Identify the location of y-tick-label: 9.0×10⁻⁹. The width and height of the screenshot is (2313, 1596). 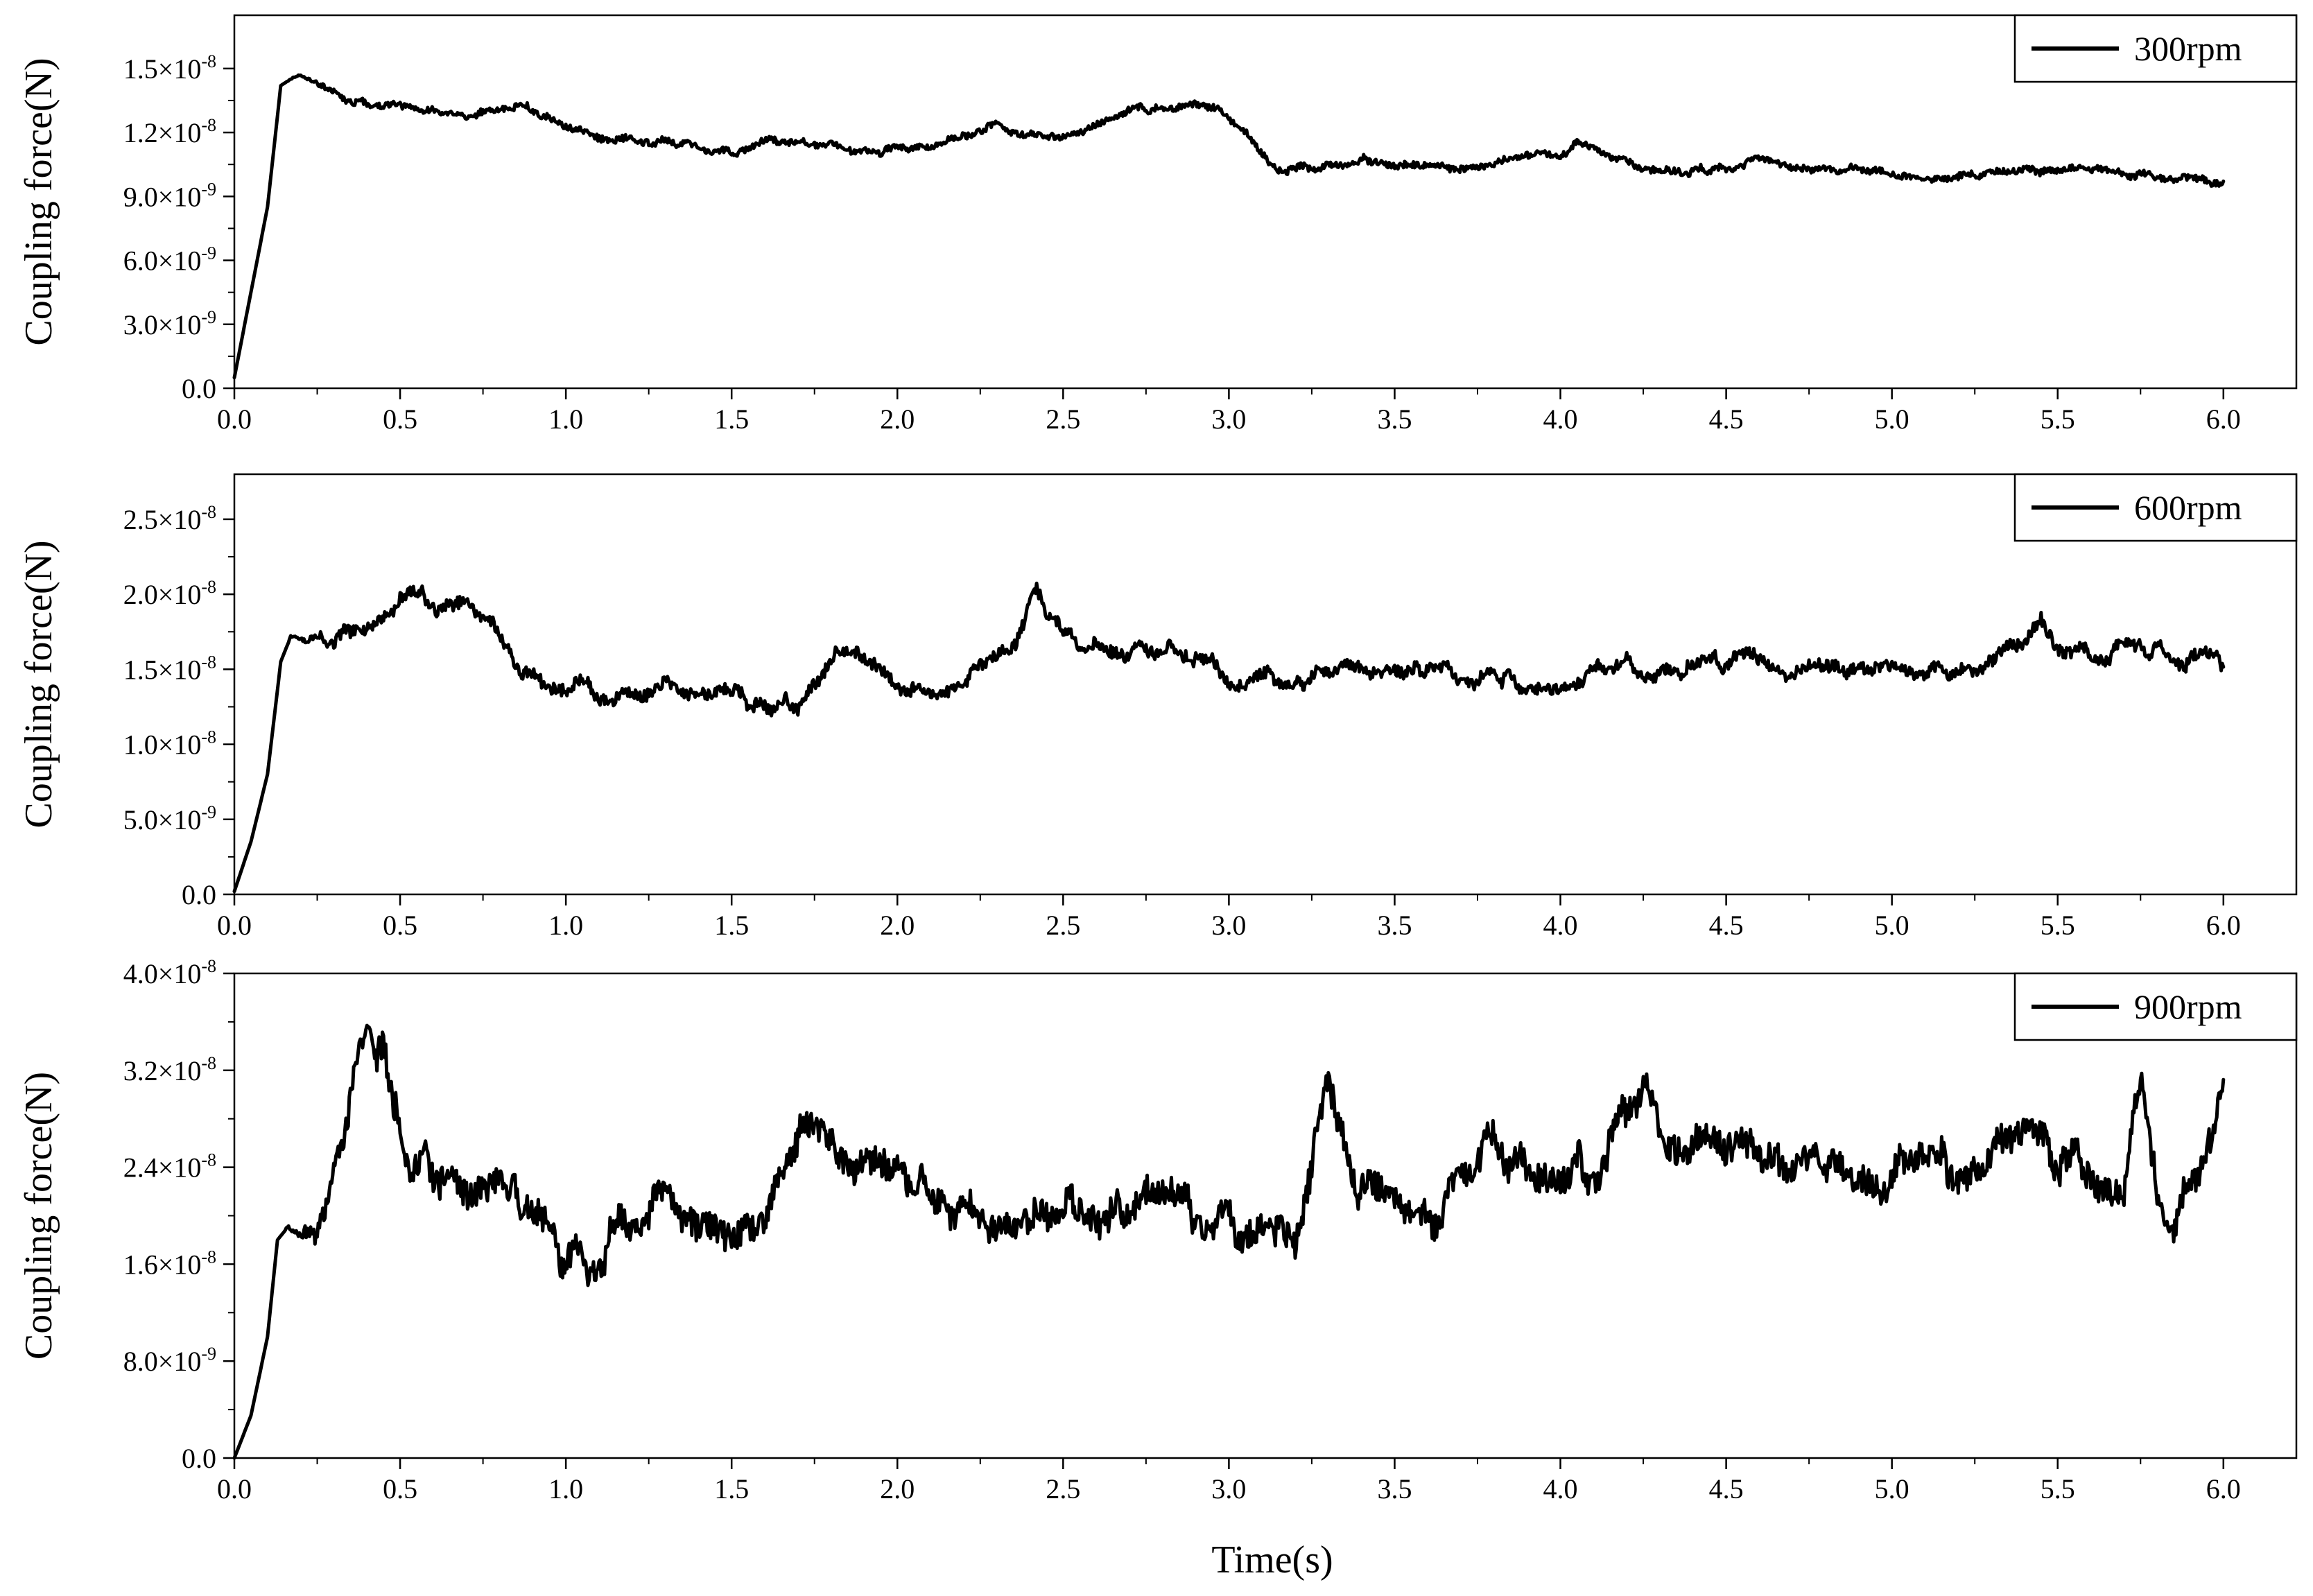
(169, 195).